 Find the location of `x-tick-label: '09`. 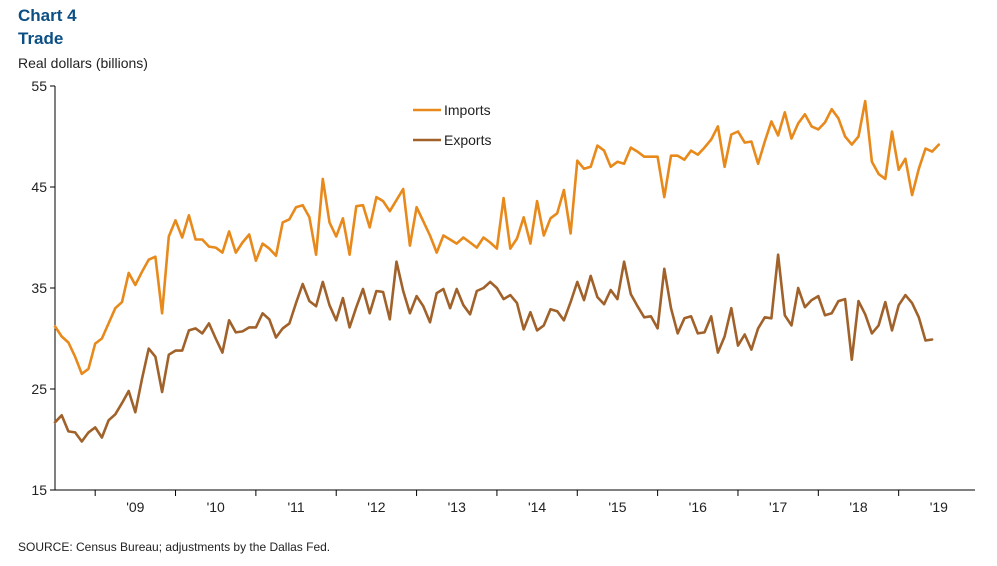

x-tick-label: '09 is located at coordinates (135, 507).